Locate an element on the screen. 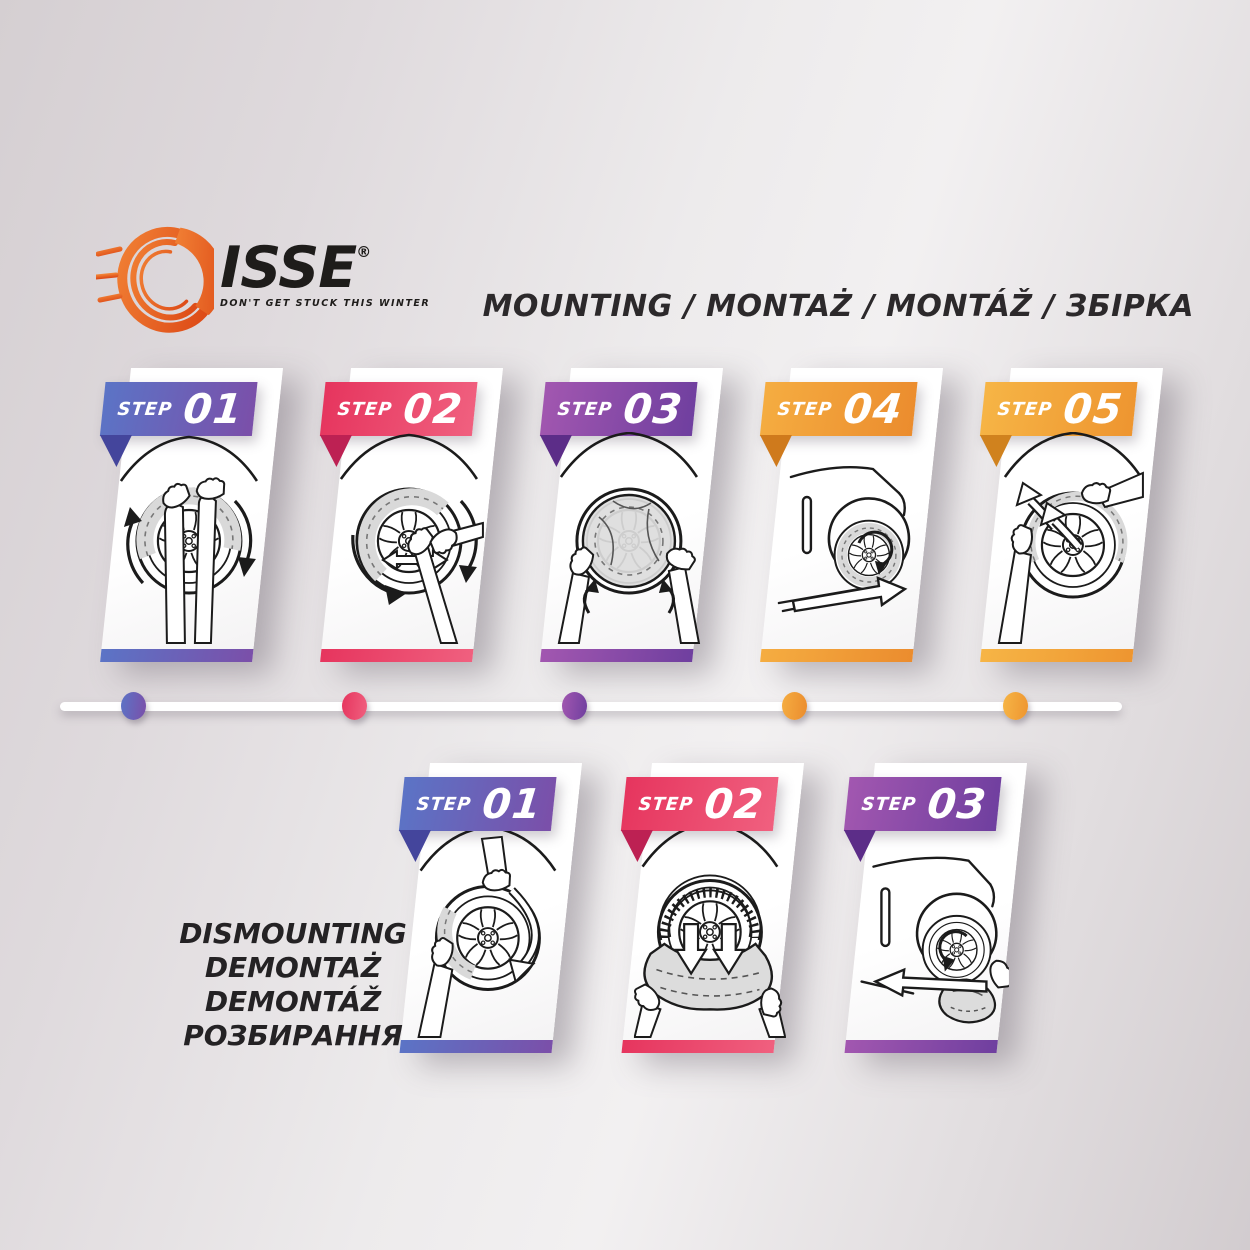  dismounting-step-2-illustration is located at coordinates (709, 935).